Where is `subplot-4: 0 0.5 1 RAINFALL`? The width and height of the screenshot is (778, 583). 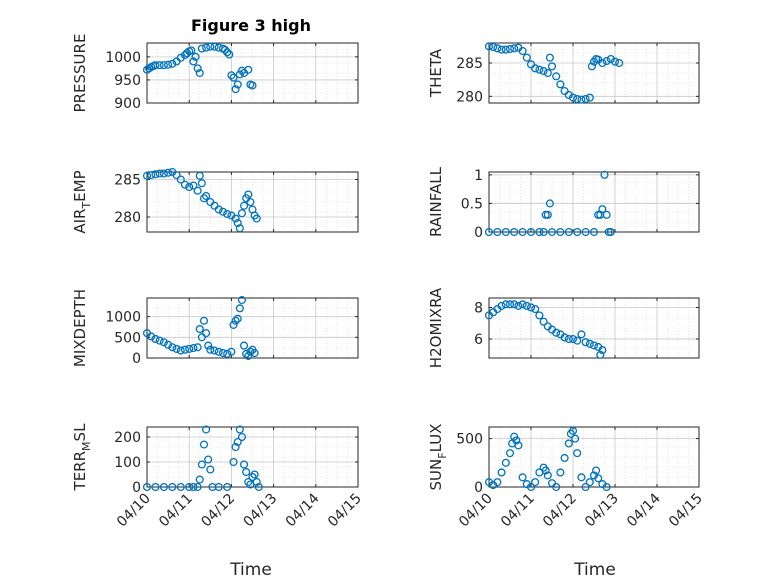
subplot-4: 0 0.5 1 RAINFALL is located at coordinates (563, 203).